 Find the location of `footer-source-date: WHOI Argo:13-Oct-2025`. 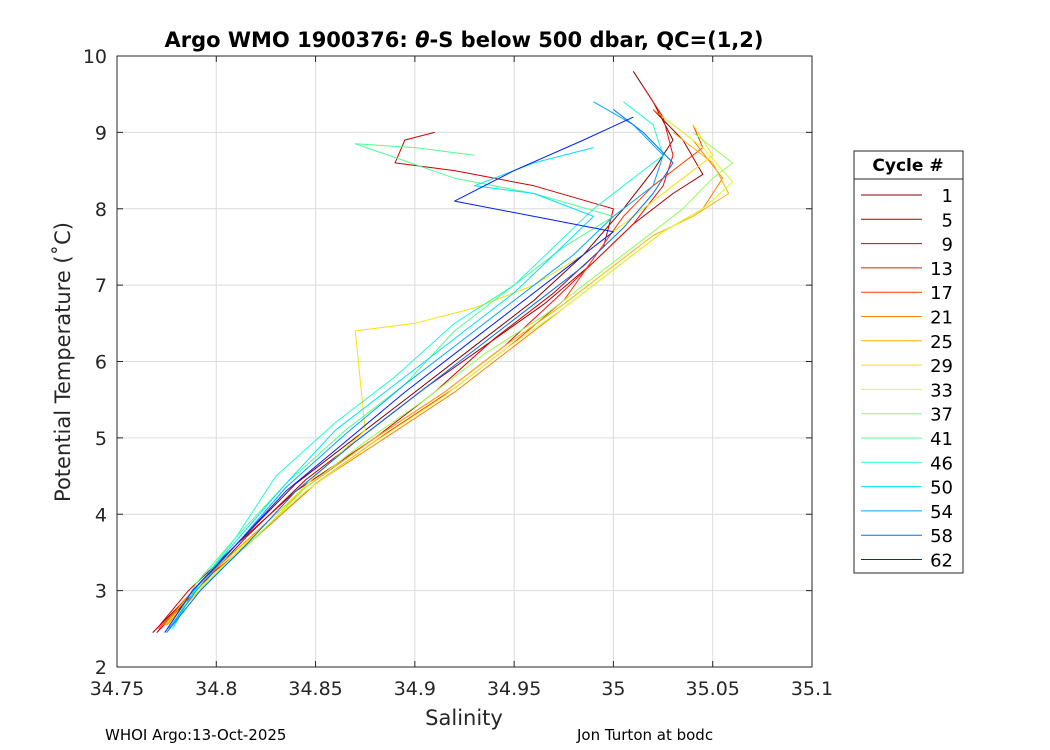

footer-source-date: WHOI Argo:13-Oct-2025 is located at coordinates (196, 735).